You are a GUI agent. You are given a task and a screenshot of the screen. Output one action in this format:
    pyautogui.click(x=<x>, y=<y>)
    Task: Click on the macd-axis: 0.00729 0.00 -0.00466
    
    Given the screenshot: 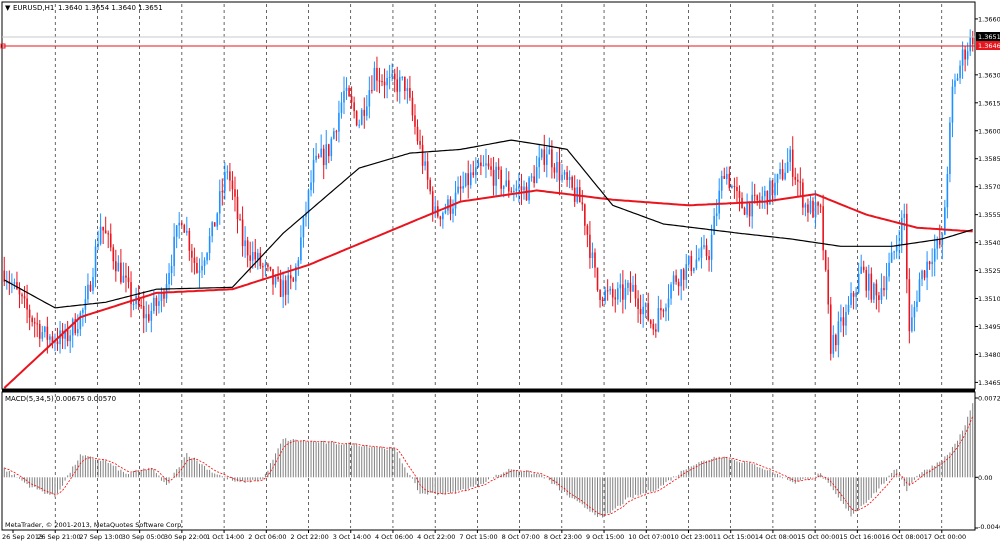 What is the action you would take?
    pyautogui.click(x=987, y=463)
    